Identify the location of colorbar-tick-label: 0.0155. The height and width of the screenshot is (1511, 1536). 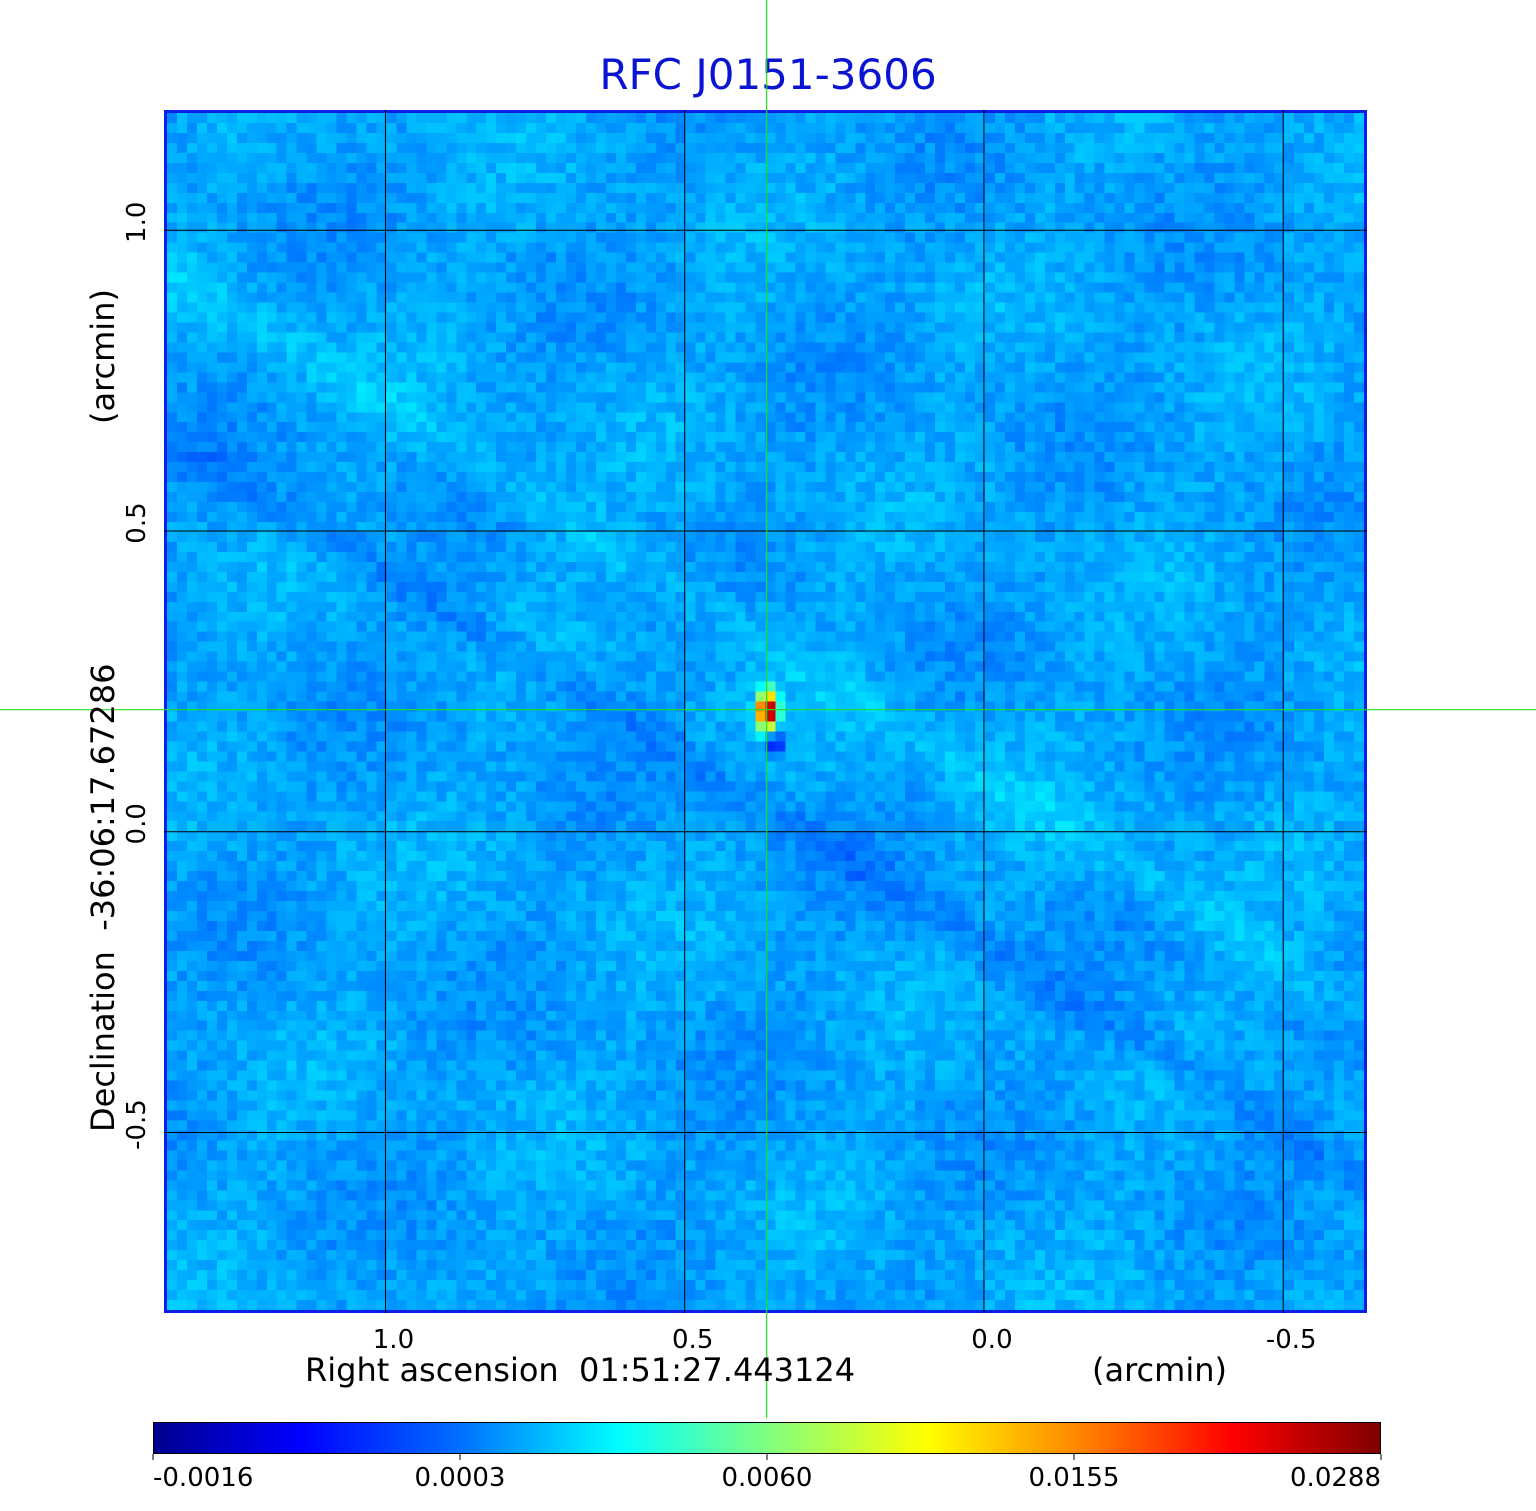
(1074, 1478).